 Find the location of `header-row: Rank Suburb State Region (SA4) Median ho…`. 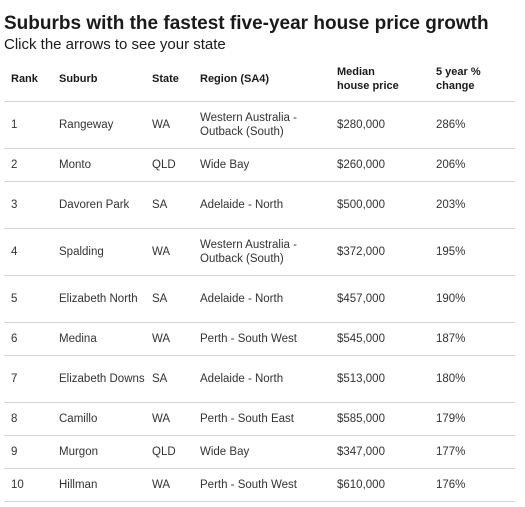

header-row: Rank Suburb State Region (SA4) Median ho… is located at coordinates (259, 79).